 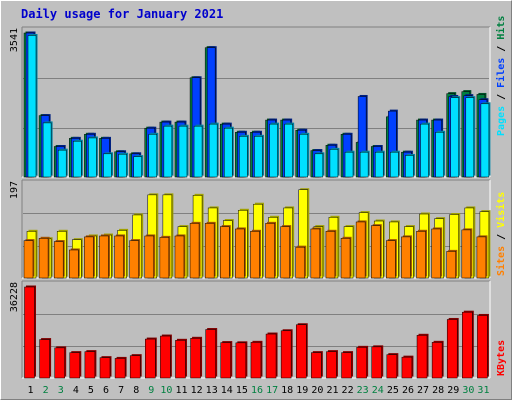 What do you see at coordinates (197, 390) in the screenshot?
I see `x-tick-label-day-12: 12` at bounding box center [197, 390].